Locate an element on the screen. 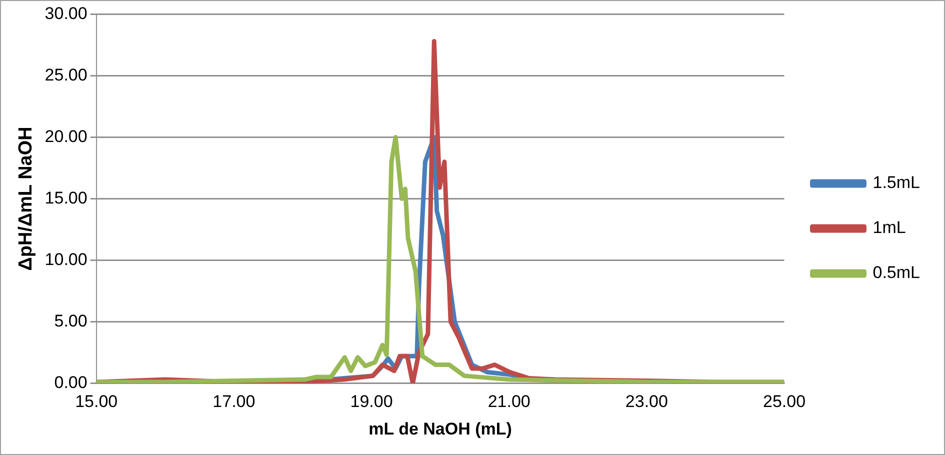  y-tick-label: 20.00 is located at coordinates (66, 136).